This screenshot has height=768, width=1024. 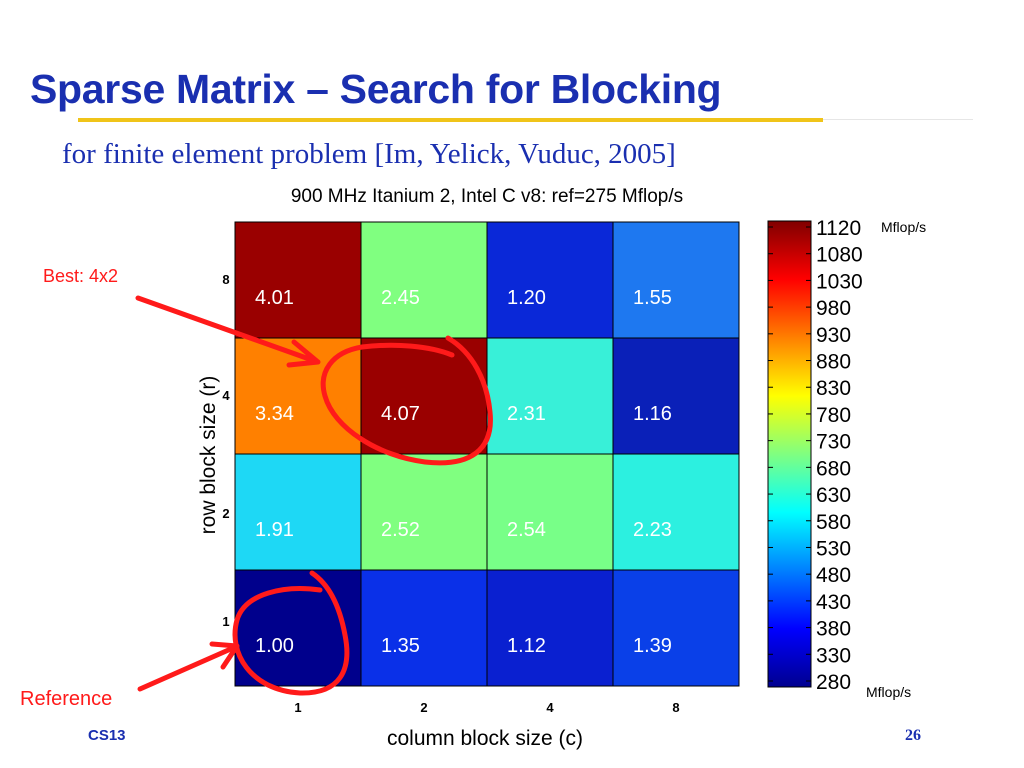 I want to click on x-tick-label: 4, so click(x=550, y=707).